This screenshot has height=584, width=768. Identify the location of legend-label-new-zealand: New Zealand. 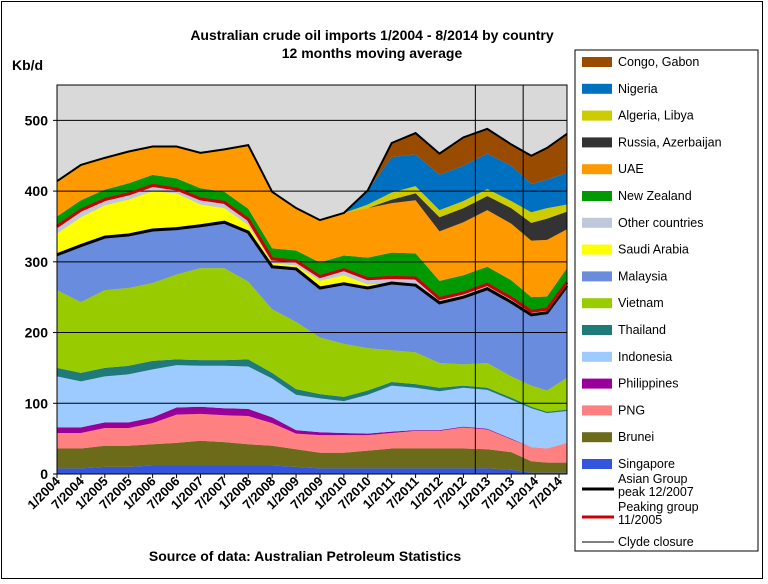
(655, 196).